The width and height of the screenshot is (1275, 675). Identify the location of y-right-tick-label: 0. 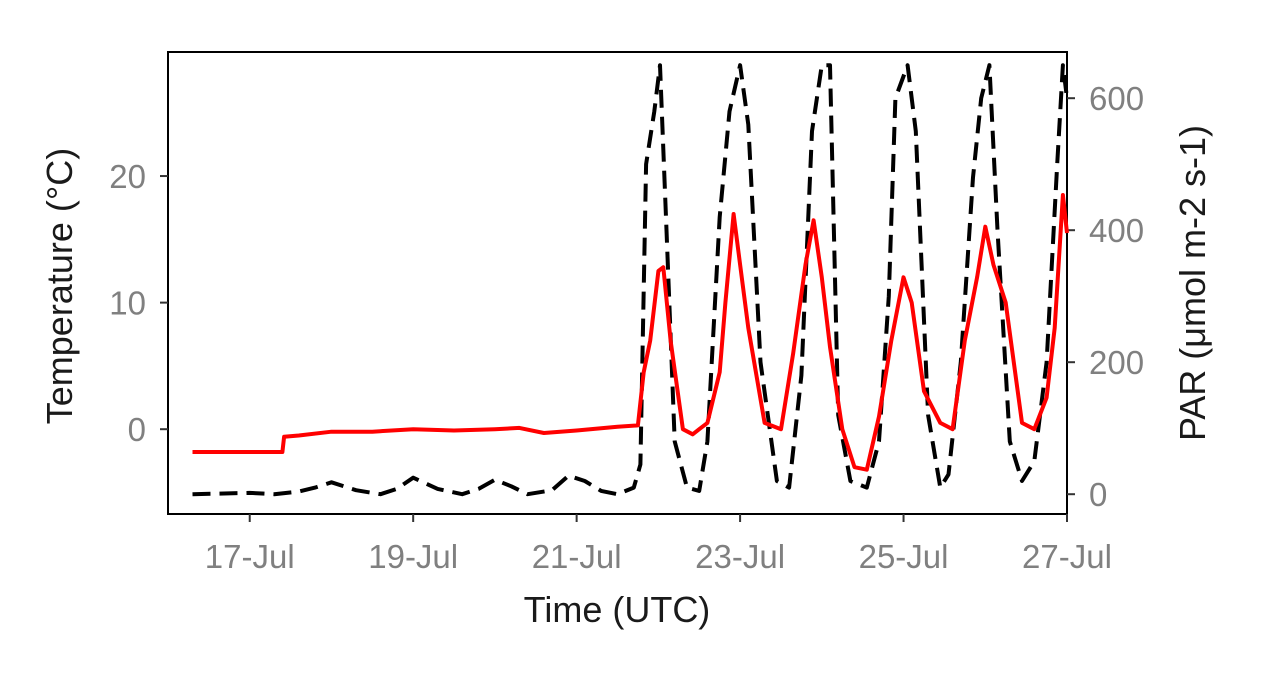
(1098, 494).